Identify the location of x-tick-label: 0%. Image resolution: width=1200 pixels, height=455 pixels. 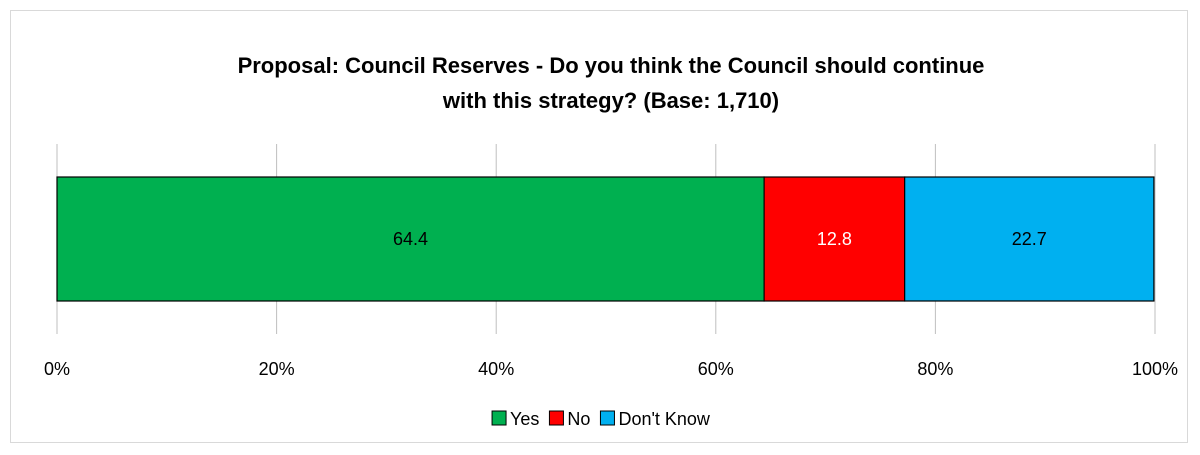
(57, 369).